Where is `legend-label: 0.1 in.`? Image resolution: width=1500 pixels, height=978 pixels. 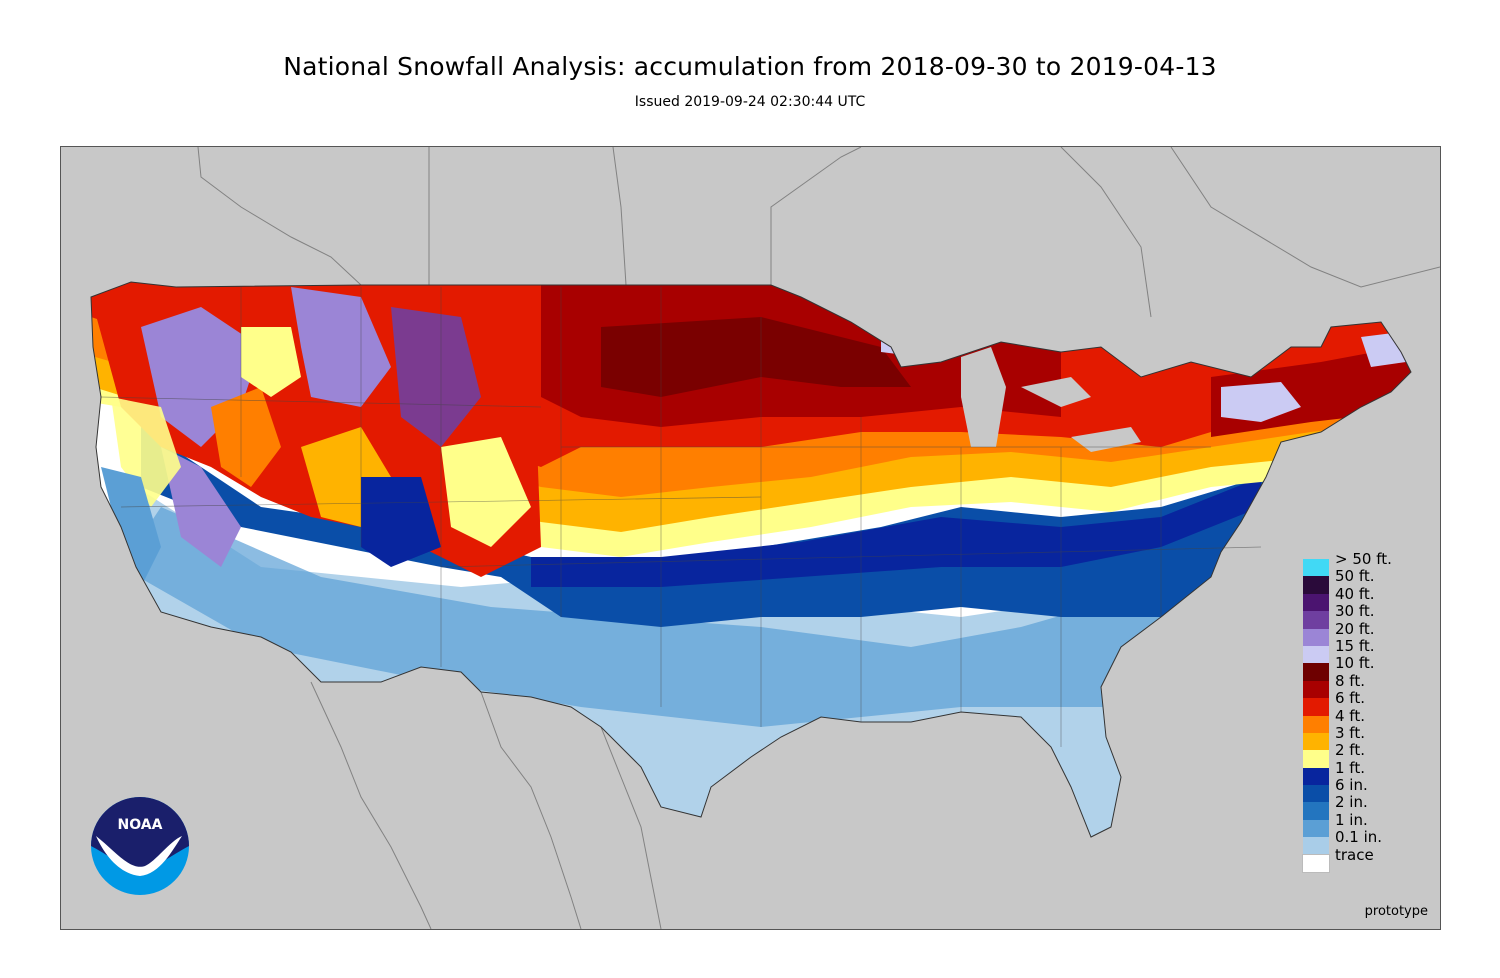 legend-label: 0.1 in. is located at coordinates (1359, 837).